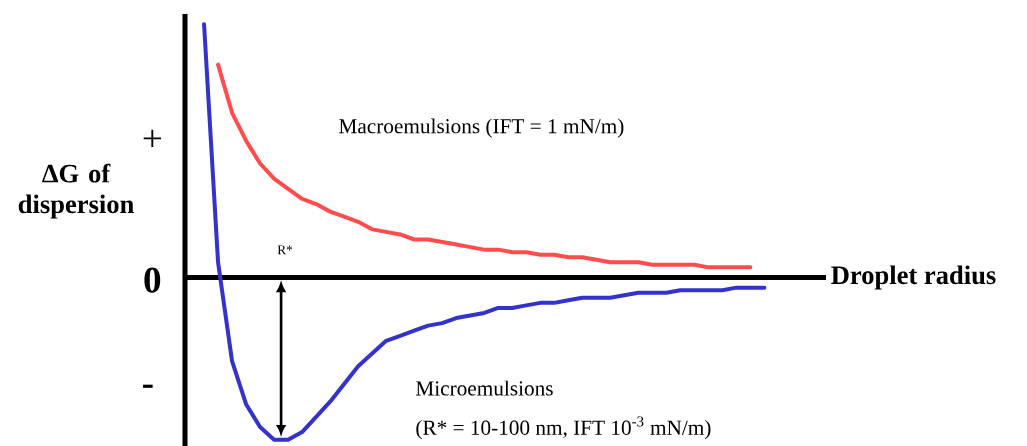 This screenshot has width=1027, height=446. What do you see at coordinates (563, 428) in the screenshot?
I see `annotation: (R* = 10-100 nm, IFT 10$^{-3}$ mN/m)` at bounding box center [563, 428].